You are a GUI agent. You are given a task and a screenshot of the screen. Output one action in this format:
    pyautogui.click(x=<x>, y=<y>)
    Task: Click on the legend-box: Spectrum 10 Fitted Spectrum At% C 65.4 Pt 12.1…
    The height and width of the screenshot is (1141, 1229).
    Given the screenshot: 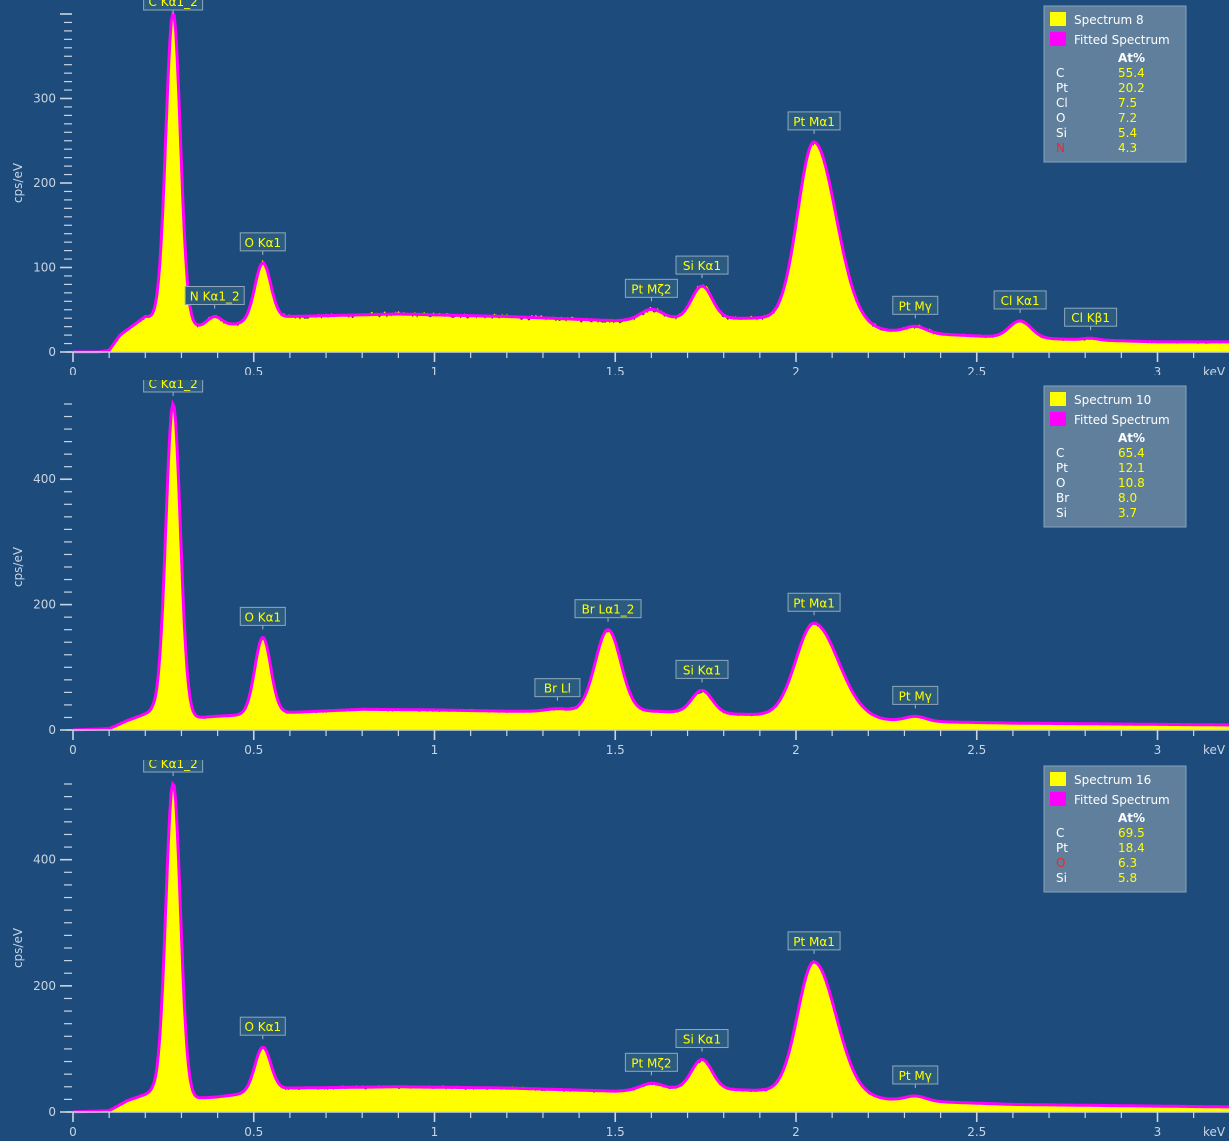 What is the action you would take?
    pyautogui.click(x=1115, y=456)
    